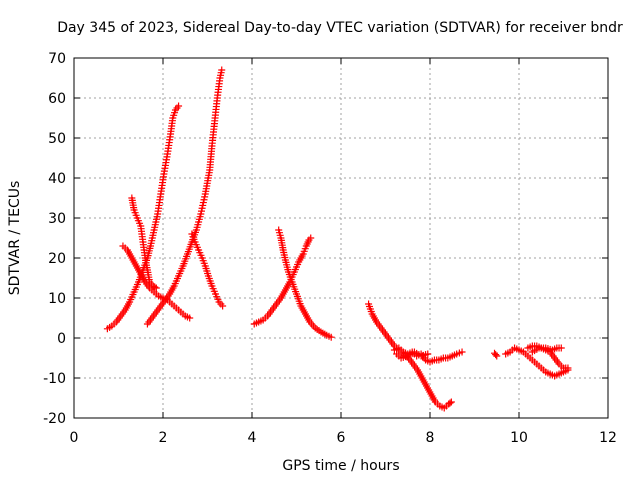  What do you see at coordinates (519, 438) in the screenshot?
I see `x-tick-label: 10` at bounding box center [519, 438].